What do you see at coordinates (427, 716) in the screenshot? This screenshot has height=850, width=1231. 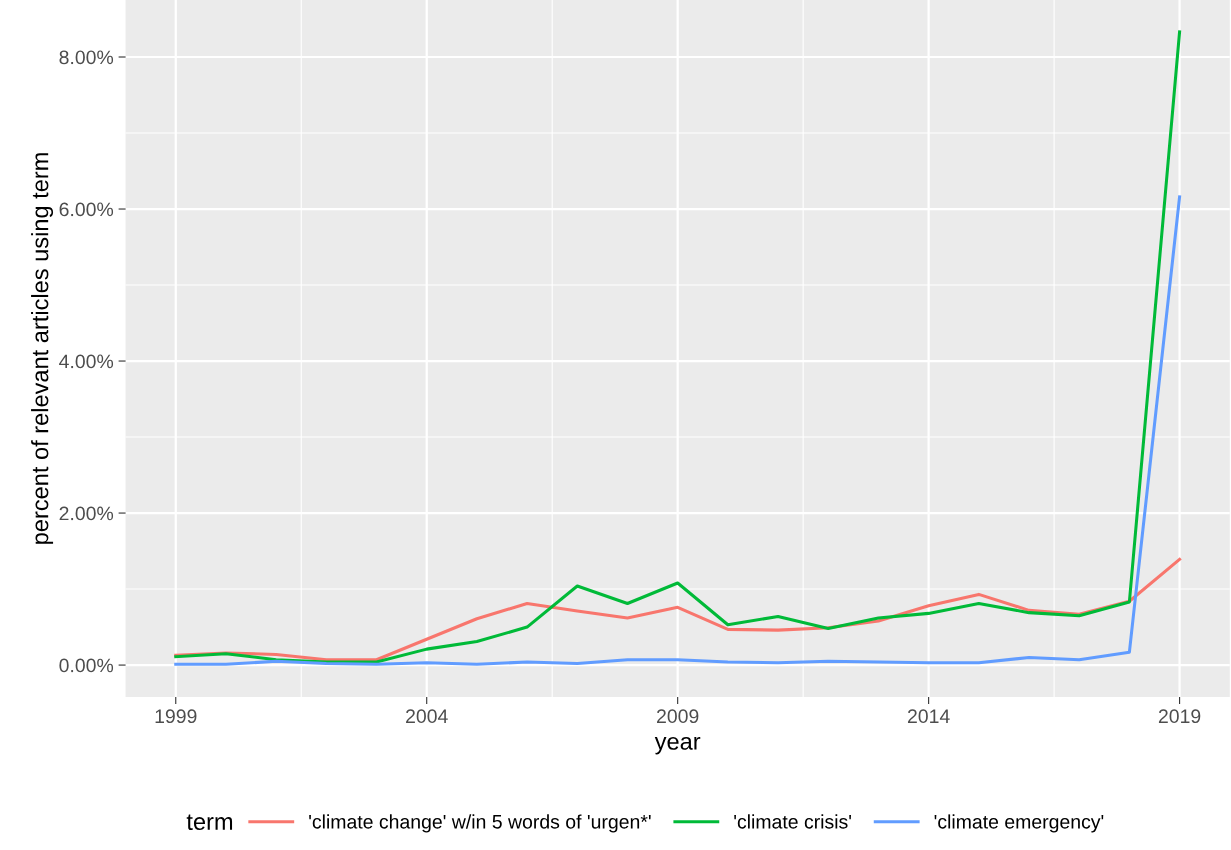 I see `x-tick-label: 2004` at bounding box center [427, 716].